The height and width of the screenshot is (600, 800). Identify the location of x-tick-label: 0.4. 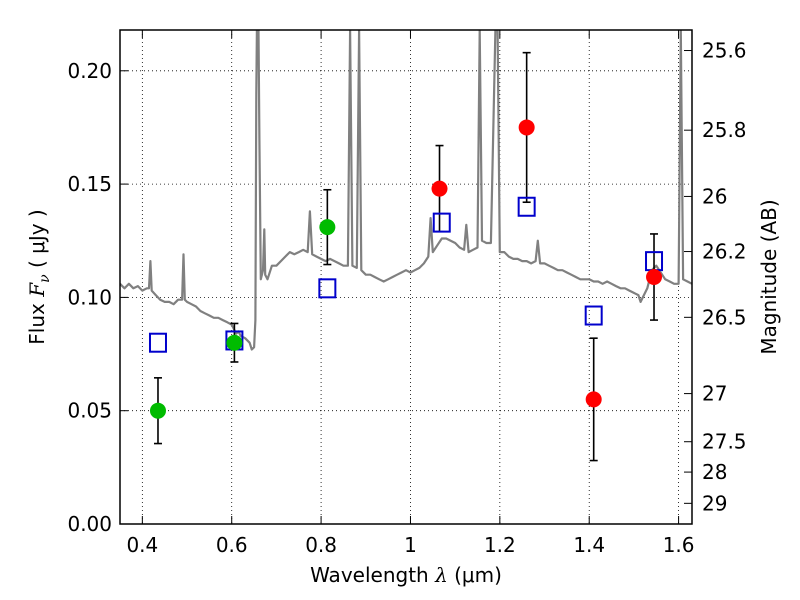
(142, 545).